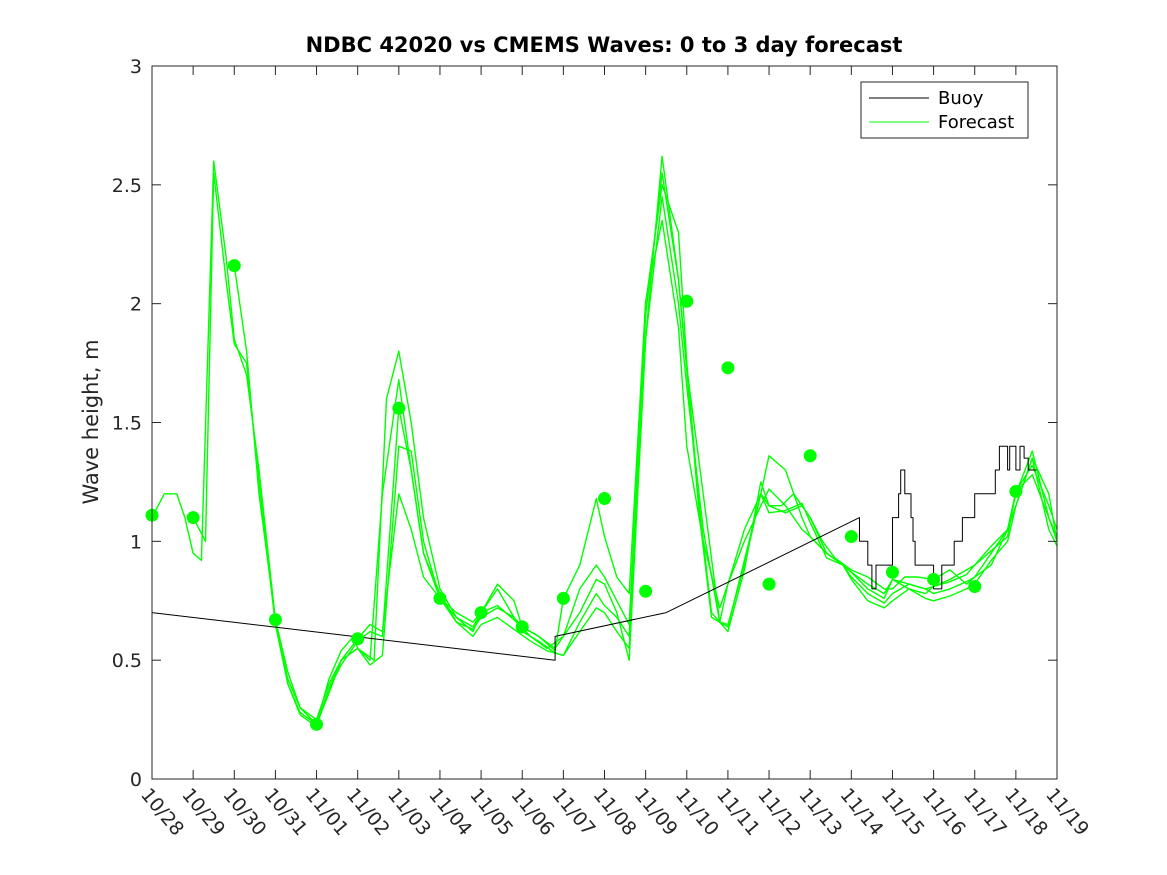 Image resolution: width=1167 pixels, height=875 pixels. What do you see at coordinates (136, 542) in the screenshot?
I see `y-tick-label: 1` at bounding box center [136, 542].